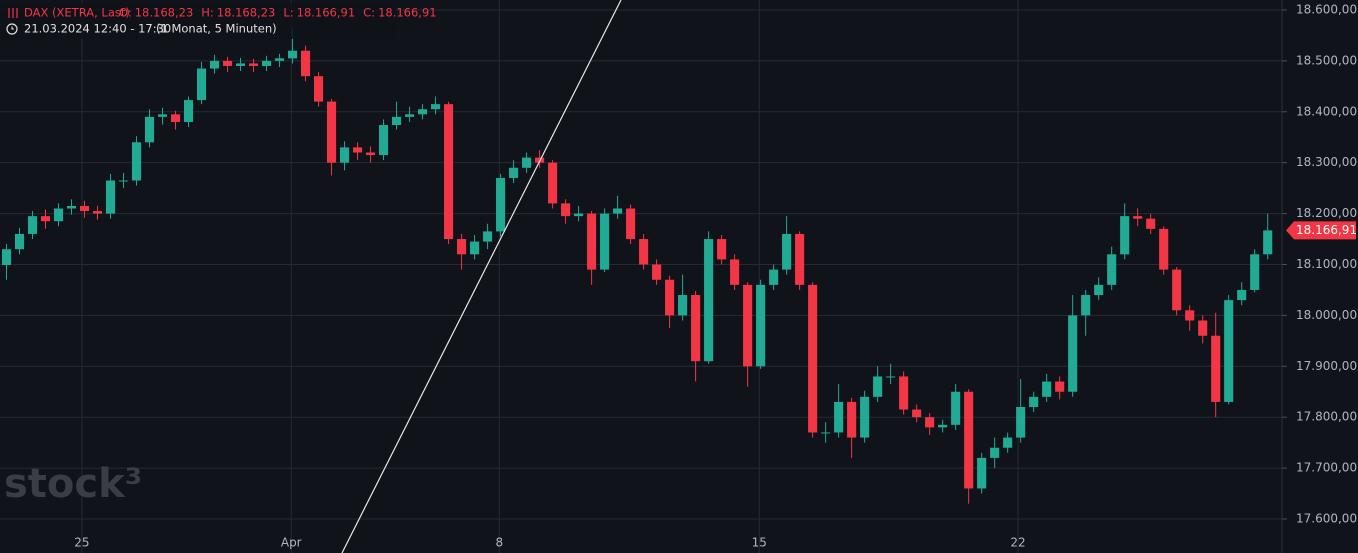 This screenshot has height=553, width=1358. What do you see at coordinates (1326, 213) in the screenshot?
I see `y-tick-label: 18.200,00` at bounding box center [1326, 213].